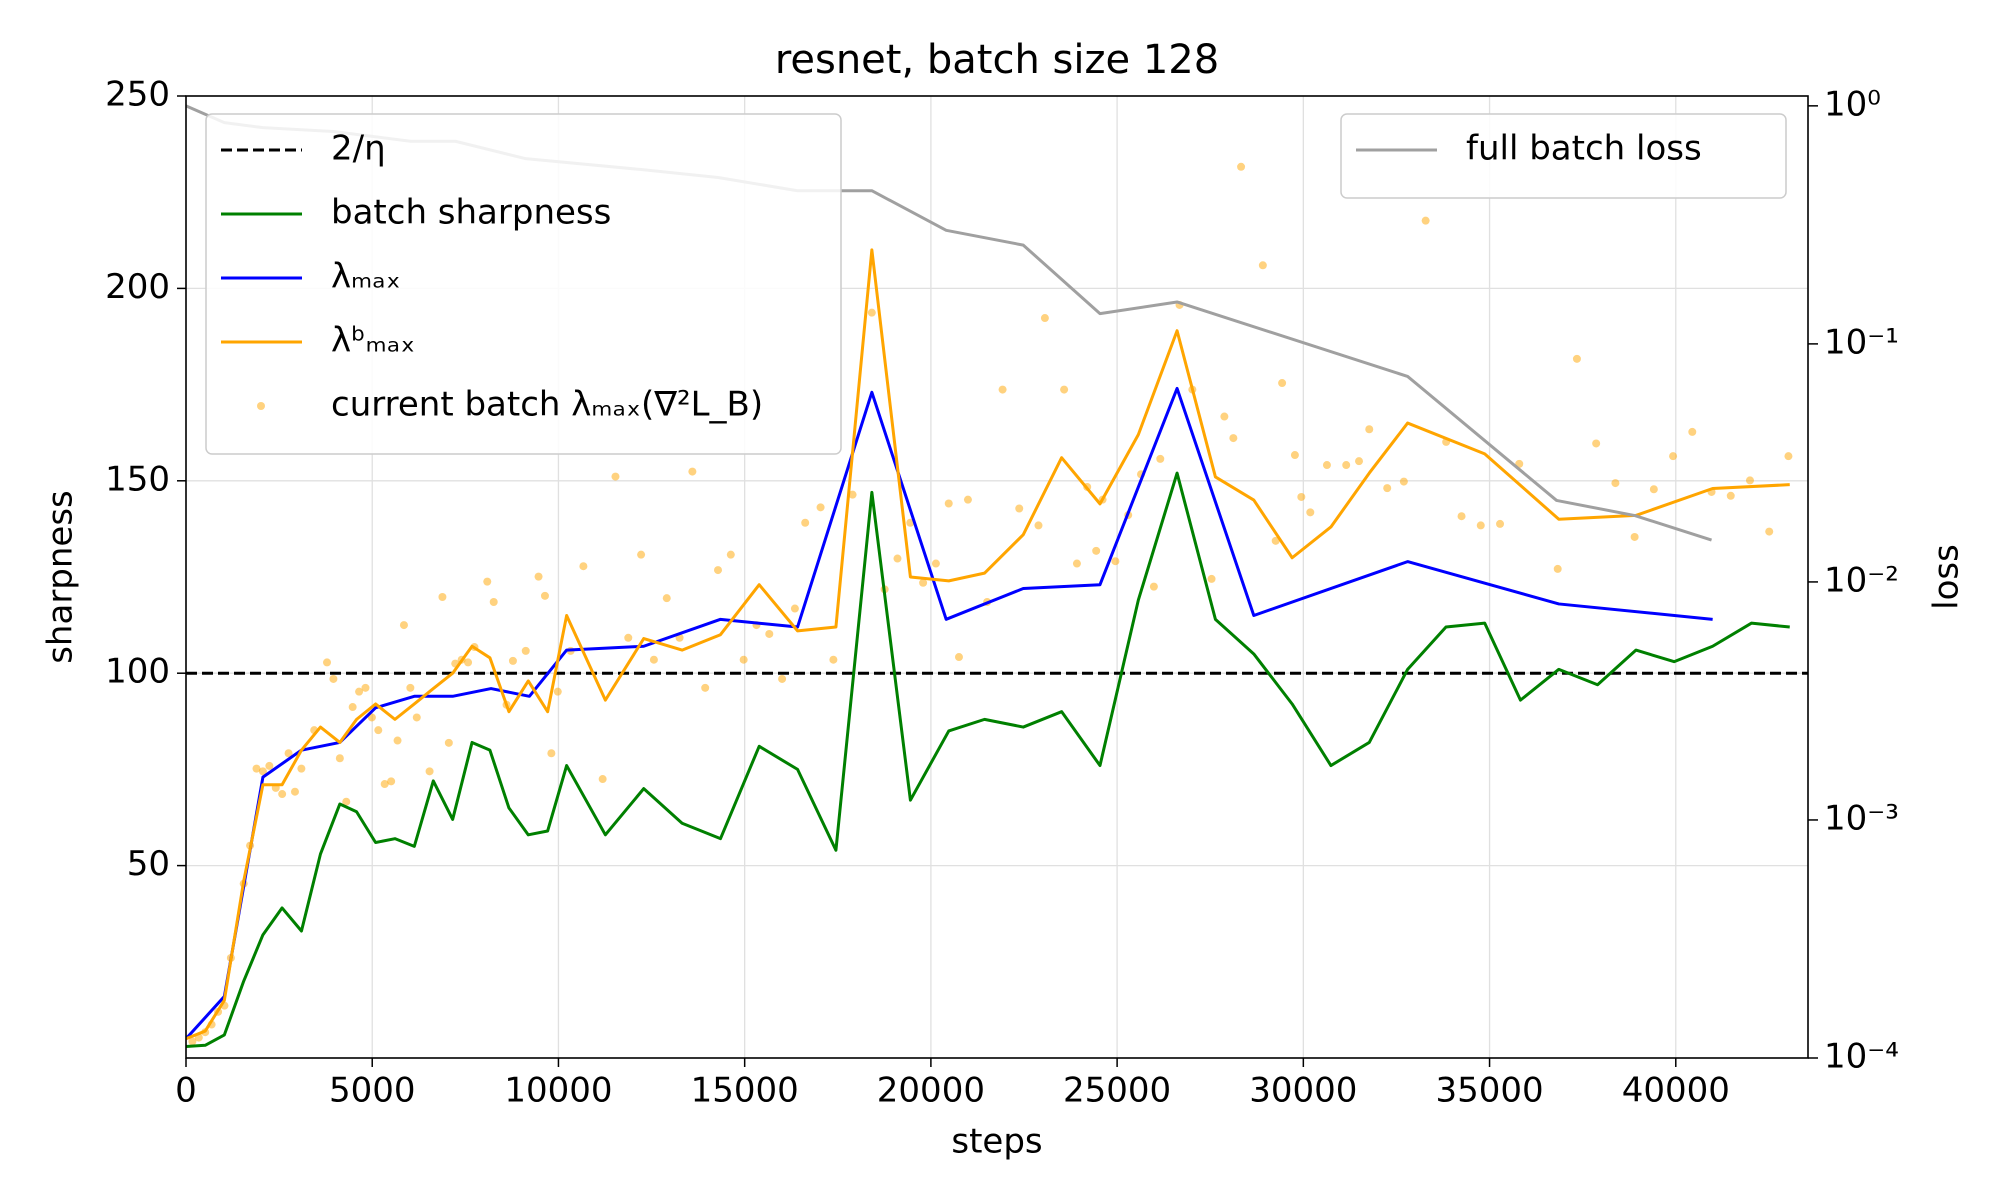 The height and width of the screenshot is (1200, 2000). I want to click on x-tick-label: 0, so click(186, 1091).